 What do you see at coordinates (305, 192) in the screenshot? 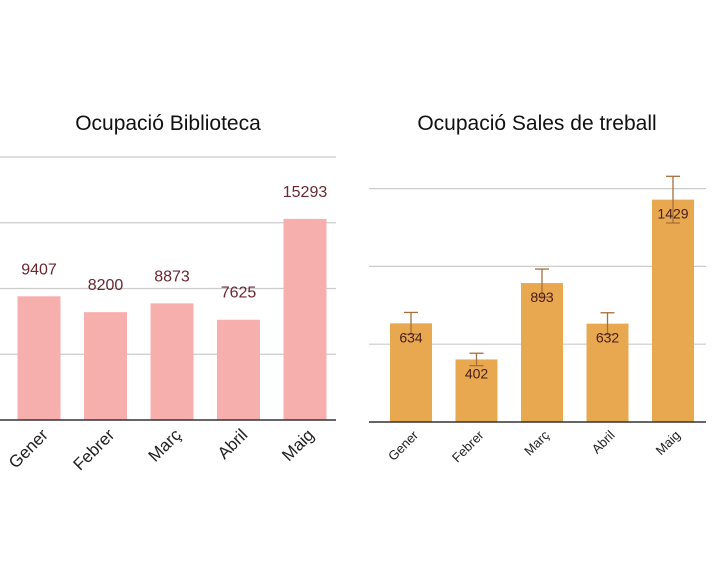
I see `data-label: 15293` at bounding box center [305, 192].